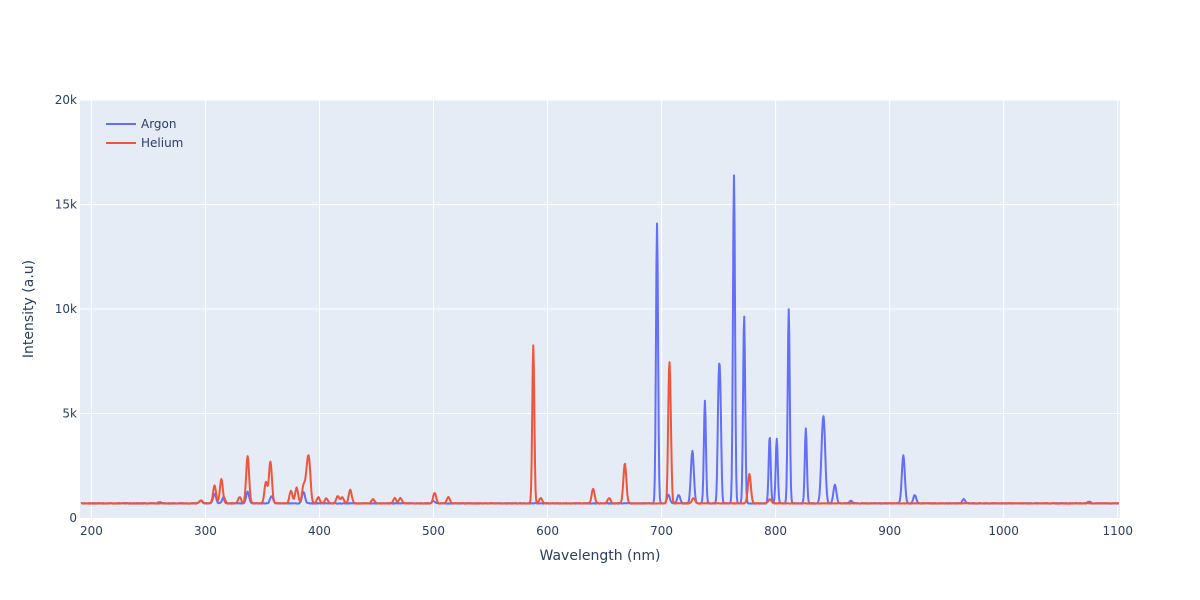 Image resolution: width=1200 pixels, height=600 pixels. I want to click on legend-box, so click(144, 132).